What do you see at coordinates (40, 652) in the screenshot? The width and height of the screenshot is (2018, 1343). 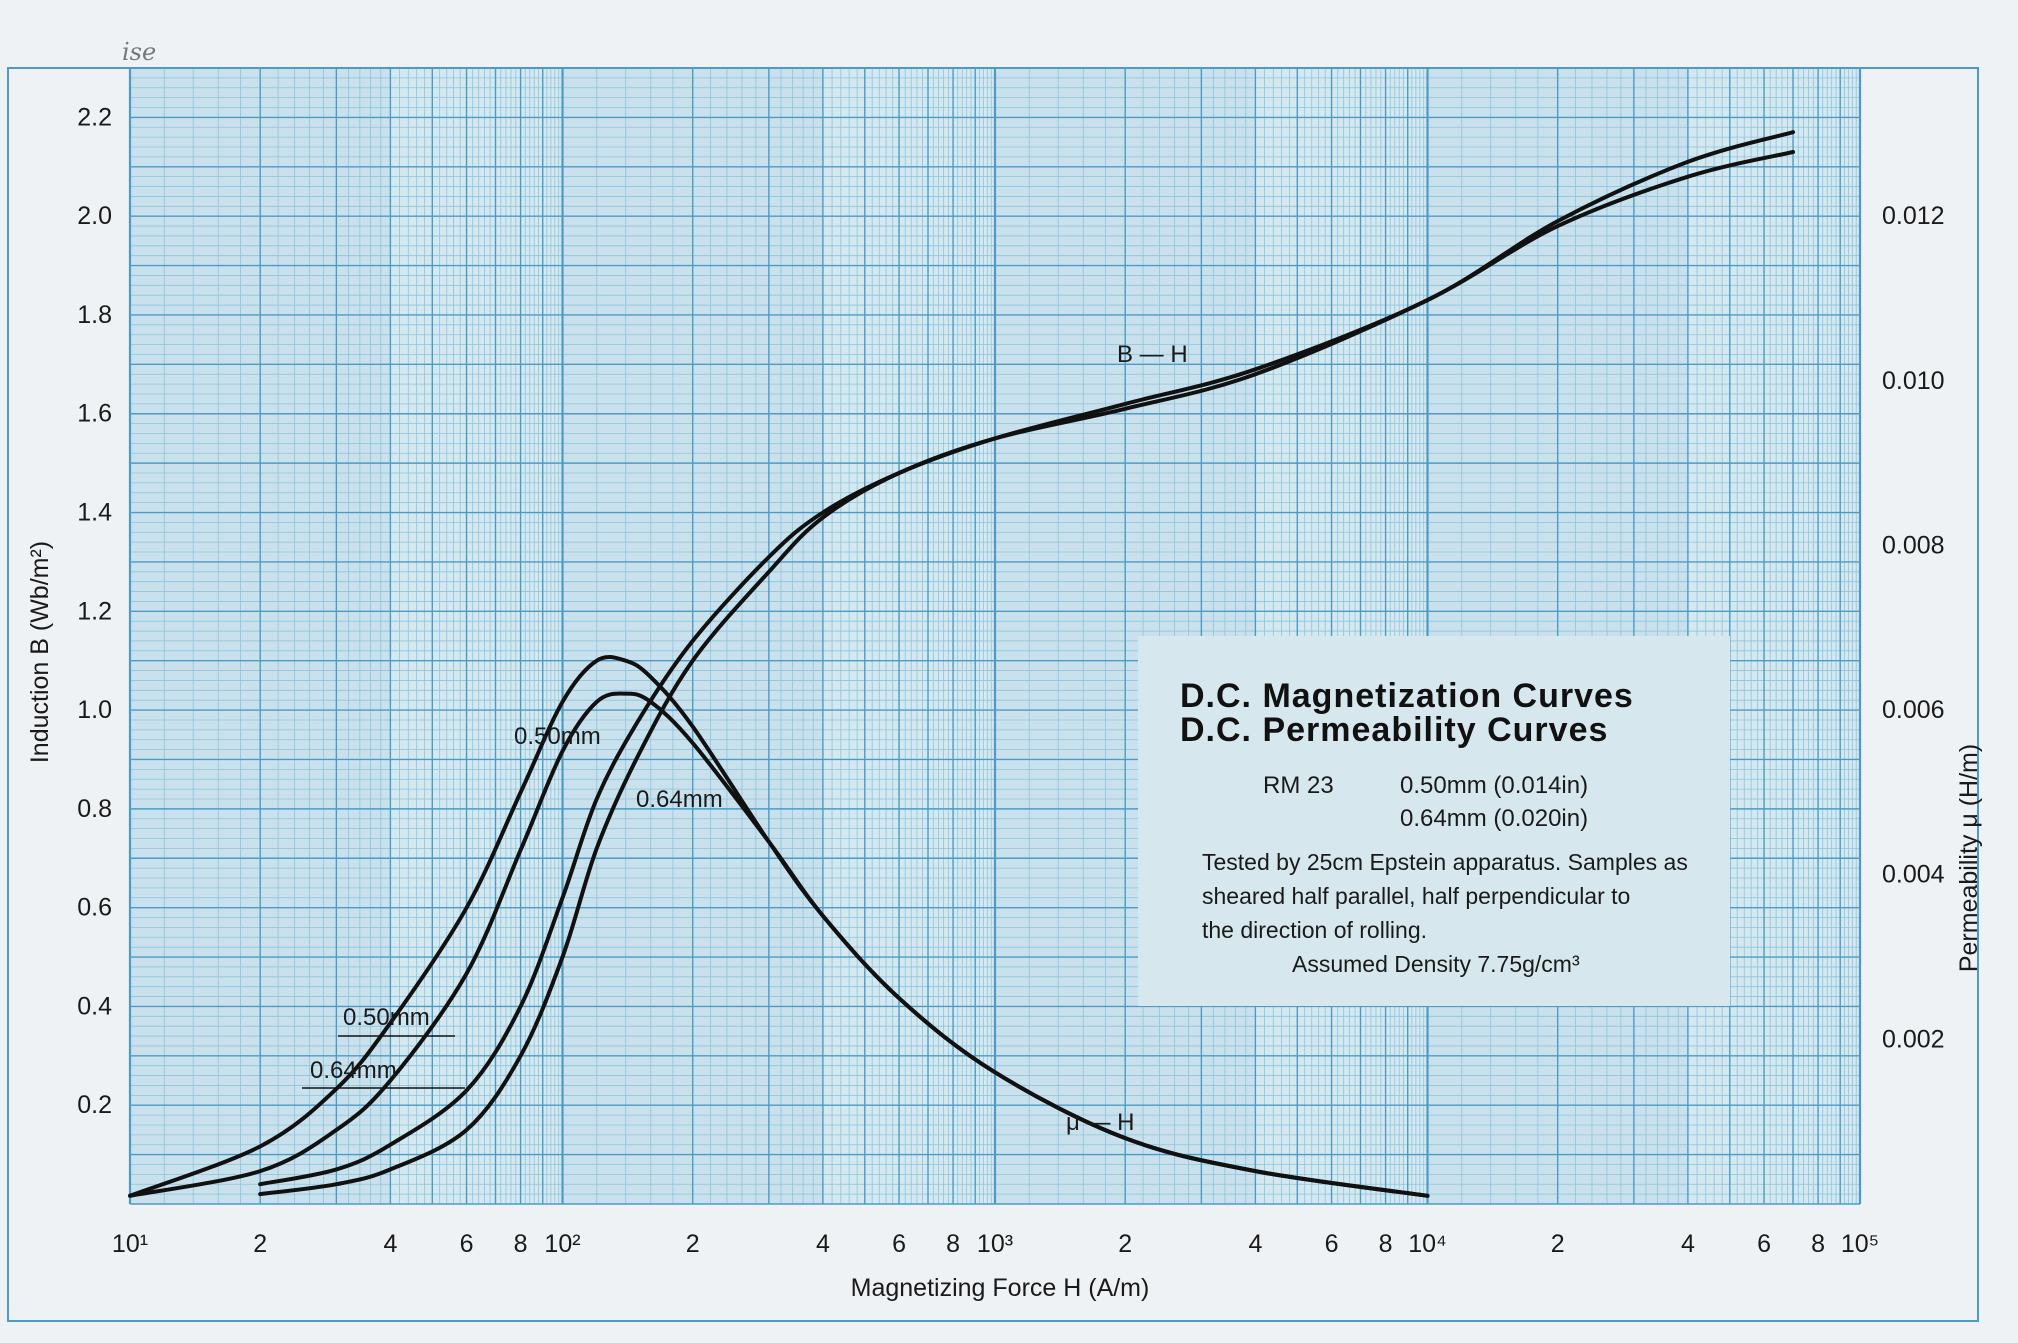 I see `y-axis-left-label: Induction B (Wb/m²)` at bounding box center [40, 652].